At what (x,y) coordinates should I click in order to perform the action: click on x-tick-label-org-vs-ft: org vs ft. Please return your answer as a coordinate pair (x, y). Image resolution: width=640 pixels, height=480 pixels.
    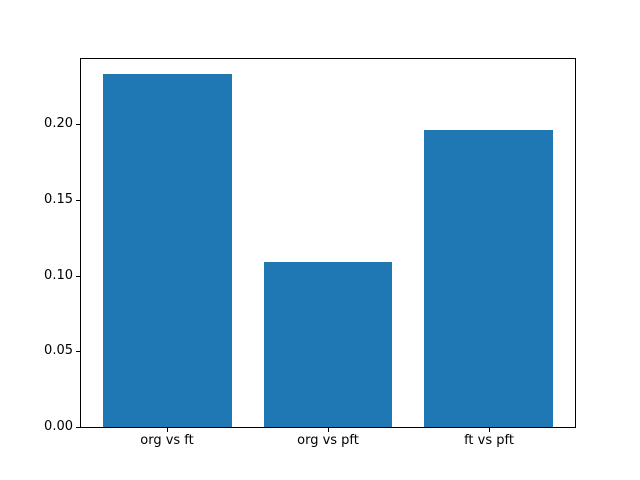
    Looking at the image, I should click on (167, 440).